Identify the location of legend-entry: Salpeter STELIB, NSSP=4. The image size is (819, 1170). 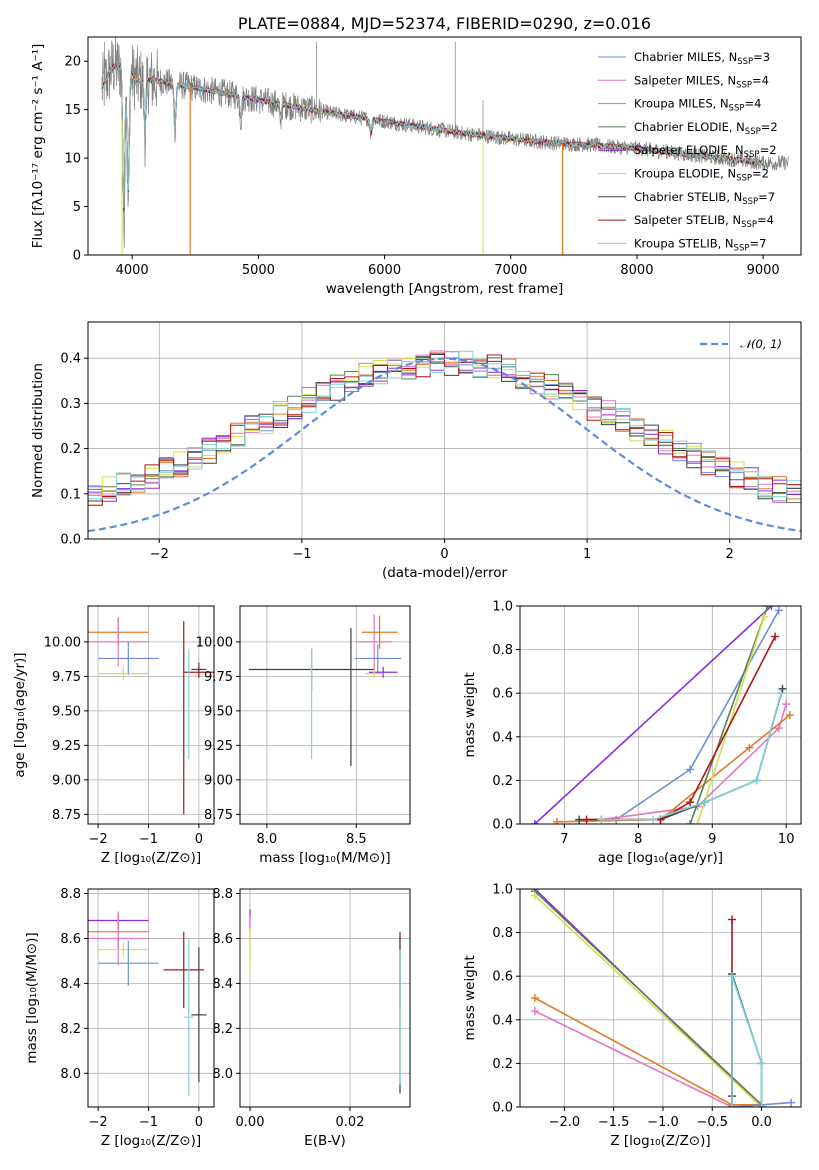
(704, 221).